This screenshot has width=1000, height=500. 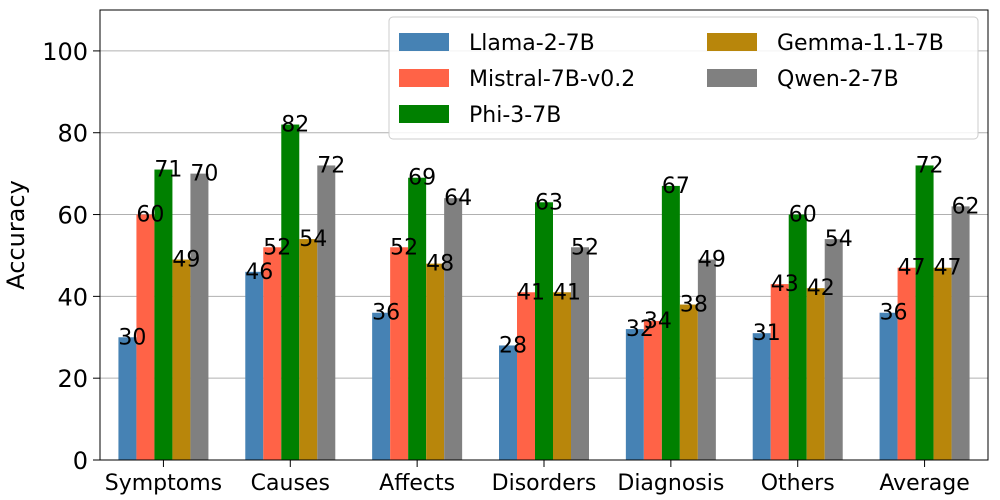 What do you see at coordinates (80, 461) in the screenshot?
I see `y-tick-label: 0` at bounding box center [80, 461].